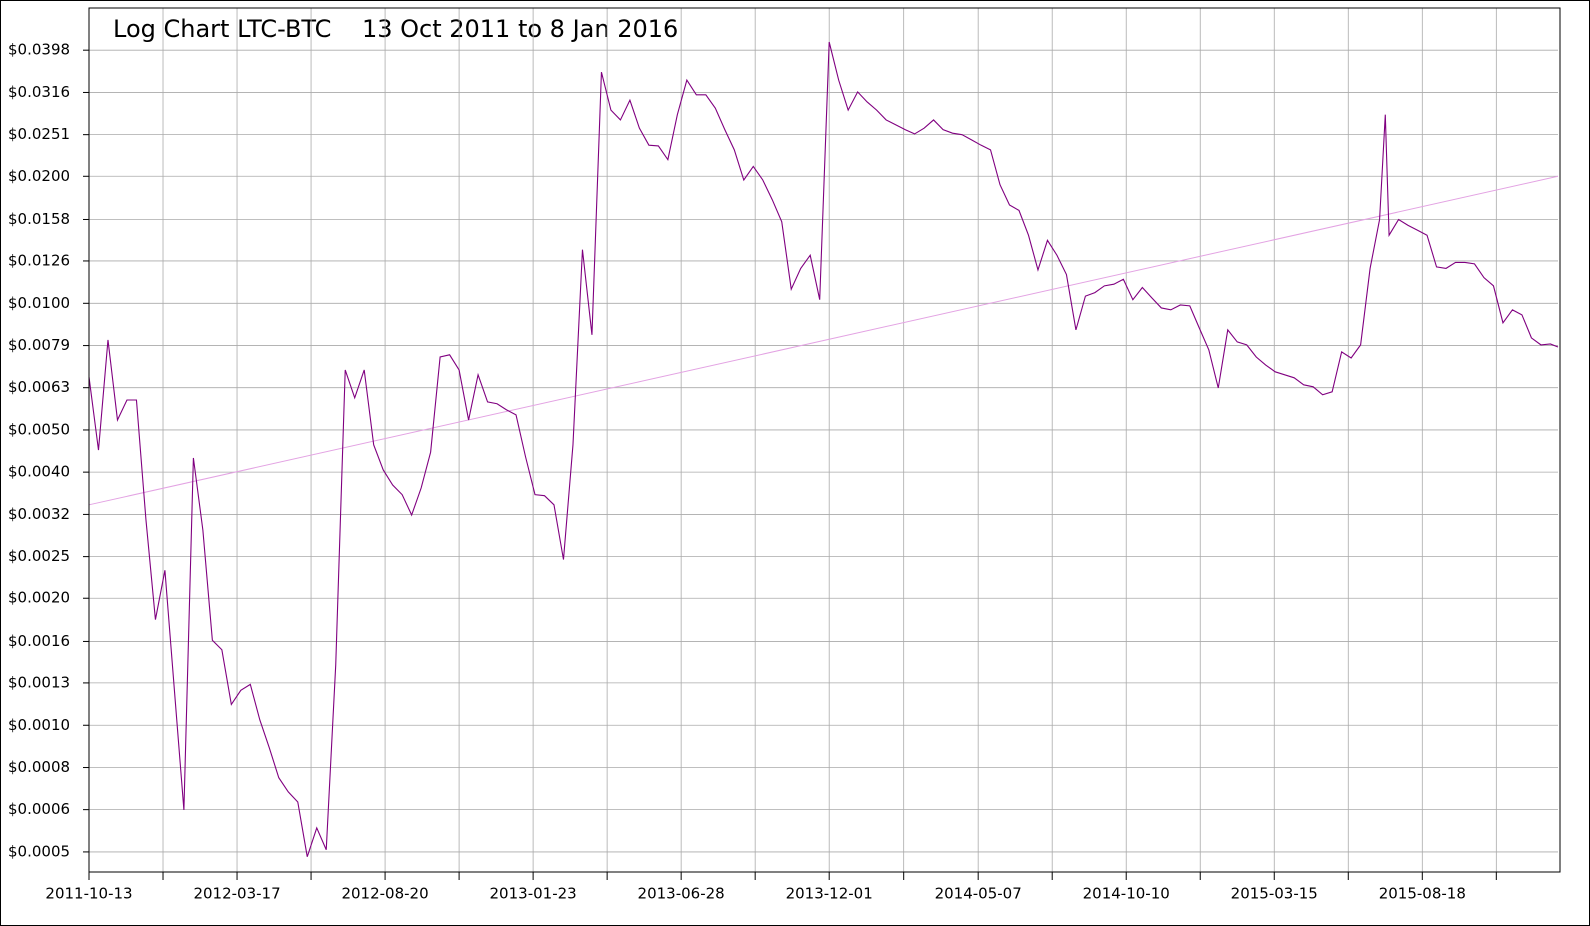  What do you see at coordinates (1422, 894) in the screenshot?
I see `x-tick-label: 2015-08-18` at bounding box center [1422, 894].